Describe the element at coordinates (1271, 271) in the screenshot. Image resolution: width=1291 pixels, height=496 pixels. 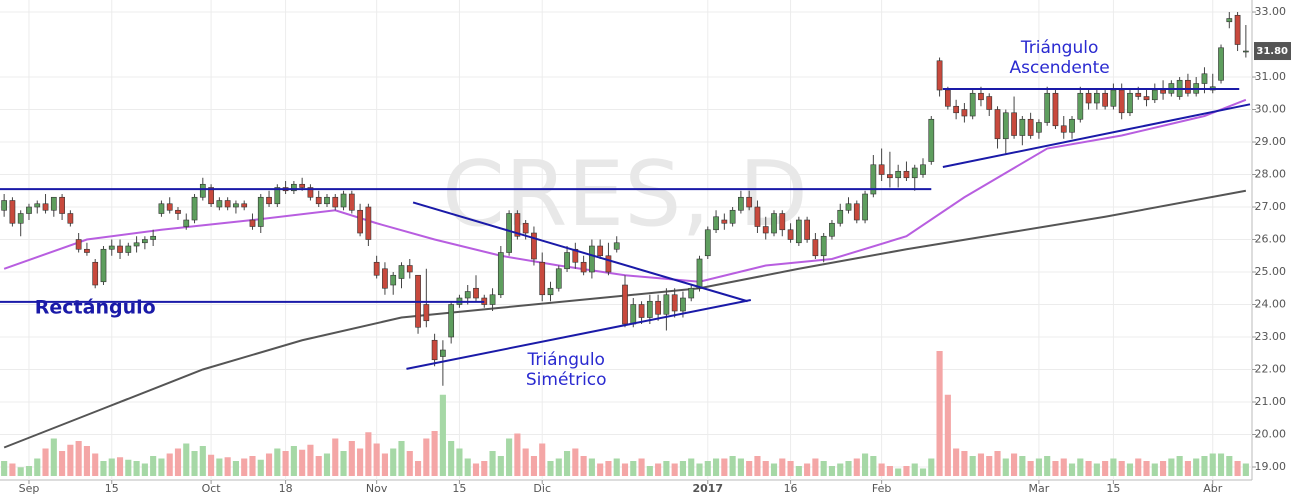
I see `y-tick-label: 25.00` at that location.